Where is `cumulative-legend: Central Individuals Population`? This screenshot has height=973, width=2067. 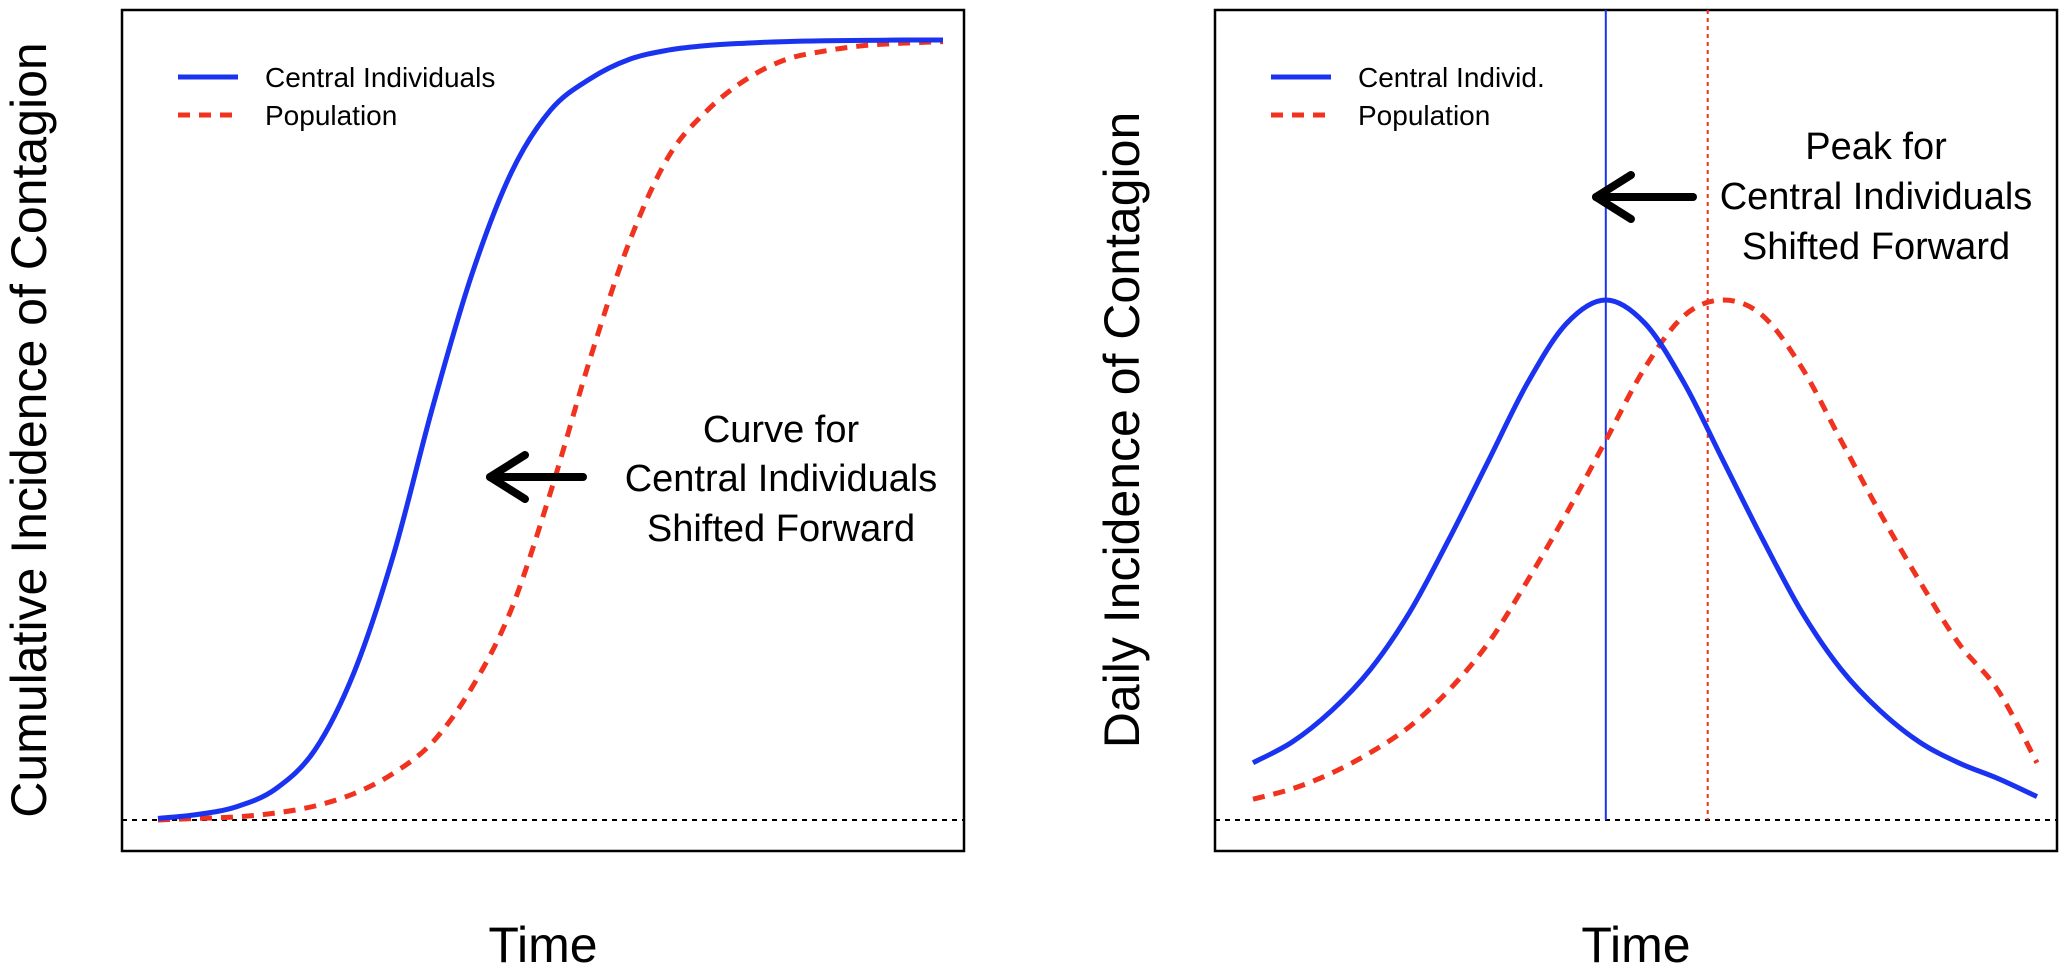 cumulative-legend: Central Individuals Population is located at coordinates (336, 96).